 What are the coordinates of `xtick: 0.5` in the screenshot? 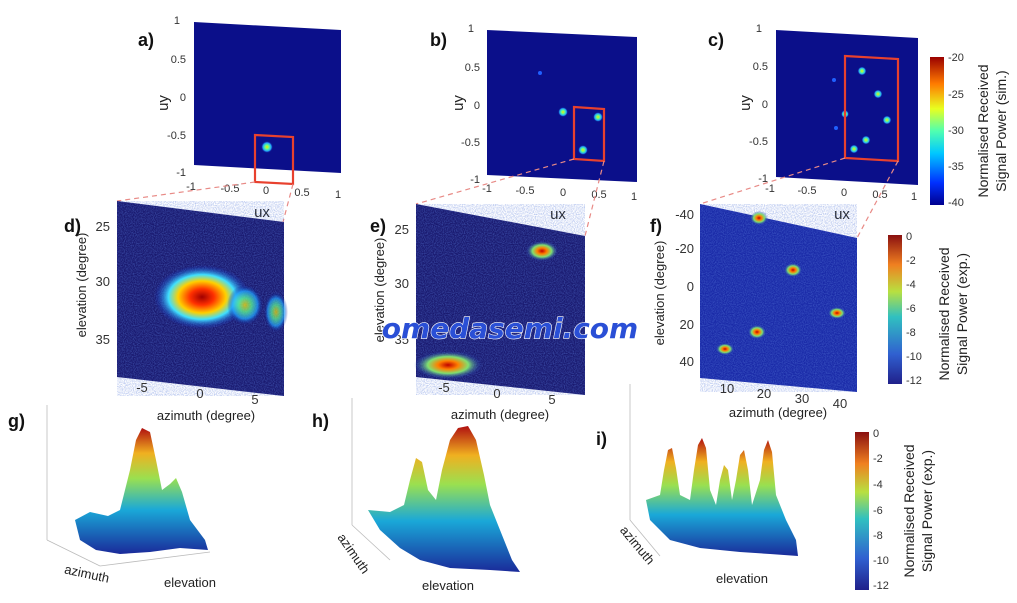 It's located at (301, 193).